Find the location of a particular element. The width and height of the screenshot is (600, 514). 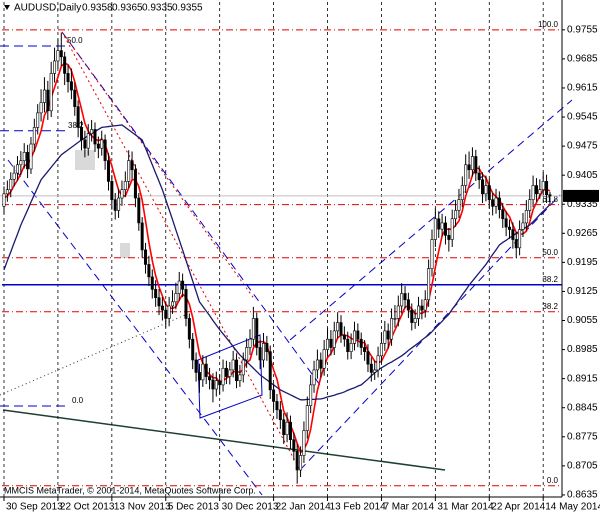

x-tick-label: 13 Feb 2014 is located at coordinates (358, 507).